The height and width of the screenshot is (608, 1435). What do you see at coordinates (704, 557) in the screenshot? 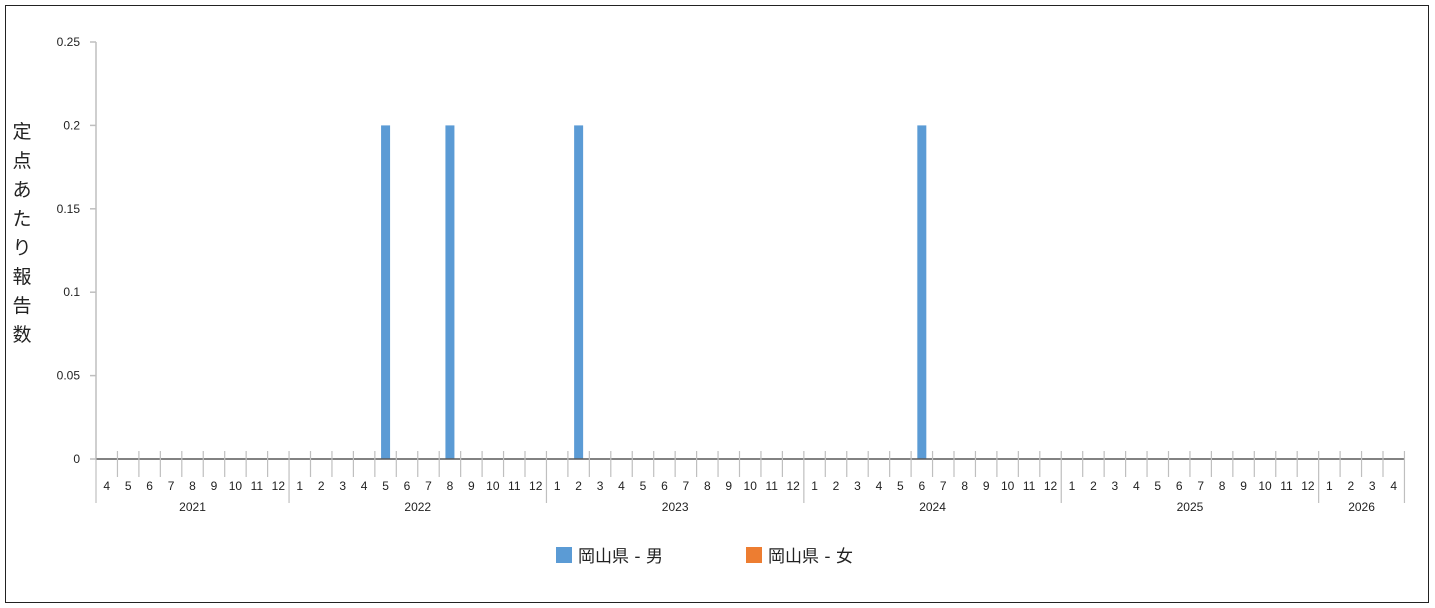
I see `legend: 岡山県 - 男 岡山県 - 女` at bounding box center [704, 557].